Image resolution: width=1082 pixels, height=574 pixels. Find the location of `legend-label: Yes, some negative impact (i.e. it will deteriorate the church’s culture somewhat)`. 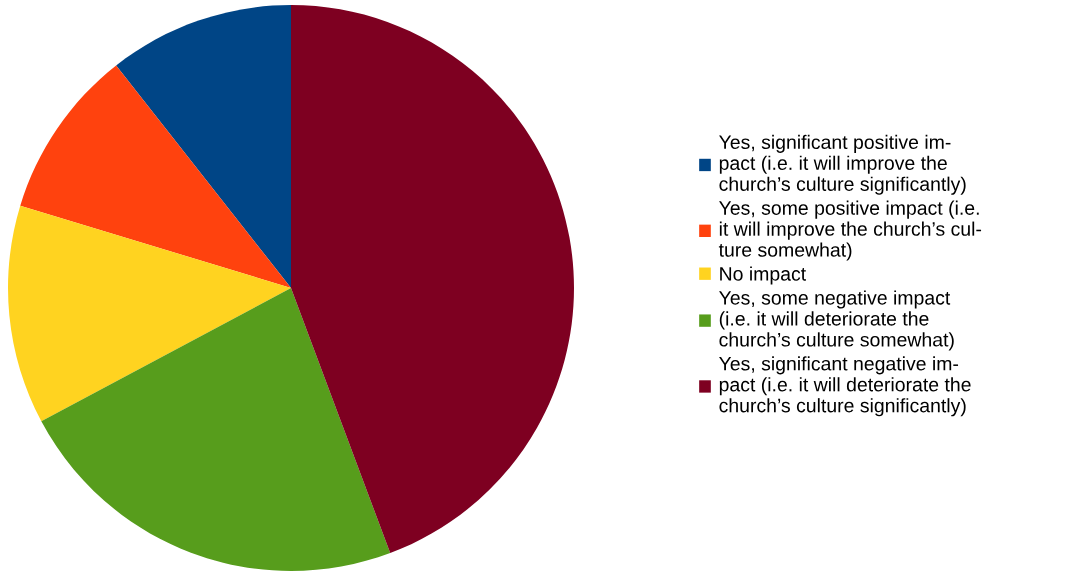

legend-label: Yes, some negative impact (i.e. it will deteriorate the church’s culture somewhat) is located at coordinates (836, 320).